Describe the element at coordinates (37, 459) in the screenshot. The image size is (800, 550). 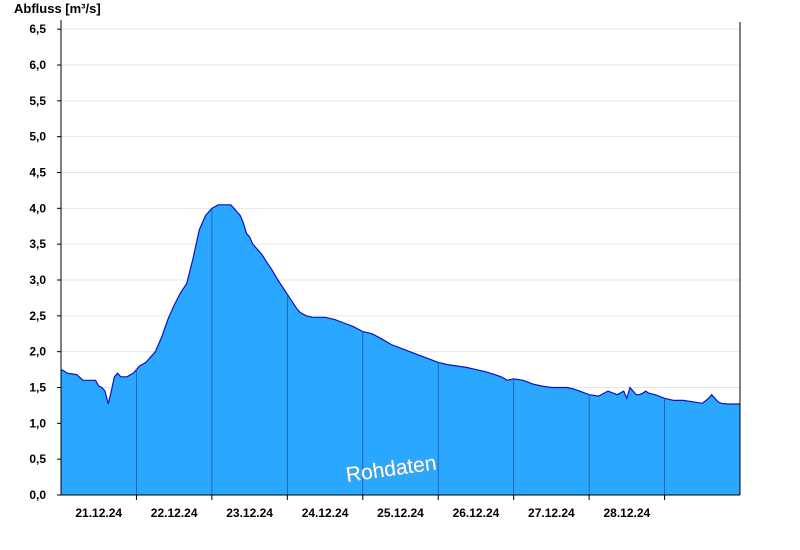
I see `y-tick-label: 0,5` at that location.